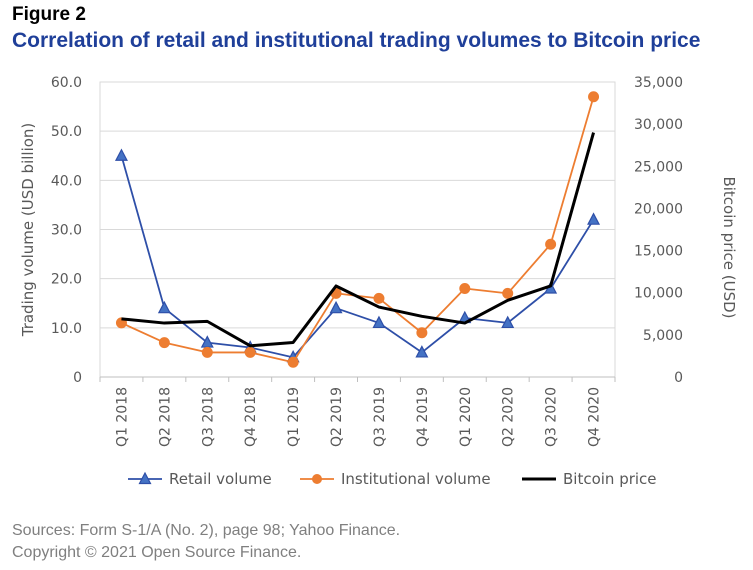  What do you see at coordinates (317, 479) in the screenshot?
I see `legend-marker-institutional-volume` at bounding box center [317, 479].